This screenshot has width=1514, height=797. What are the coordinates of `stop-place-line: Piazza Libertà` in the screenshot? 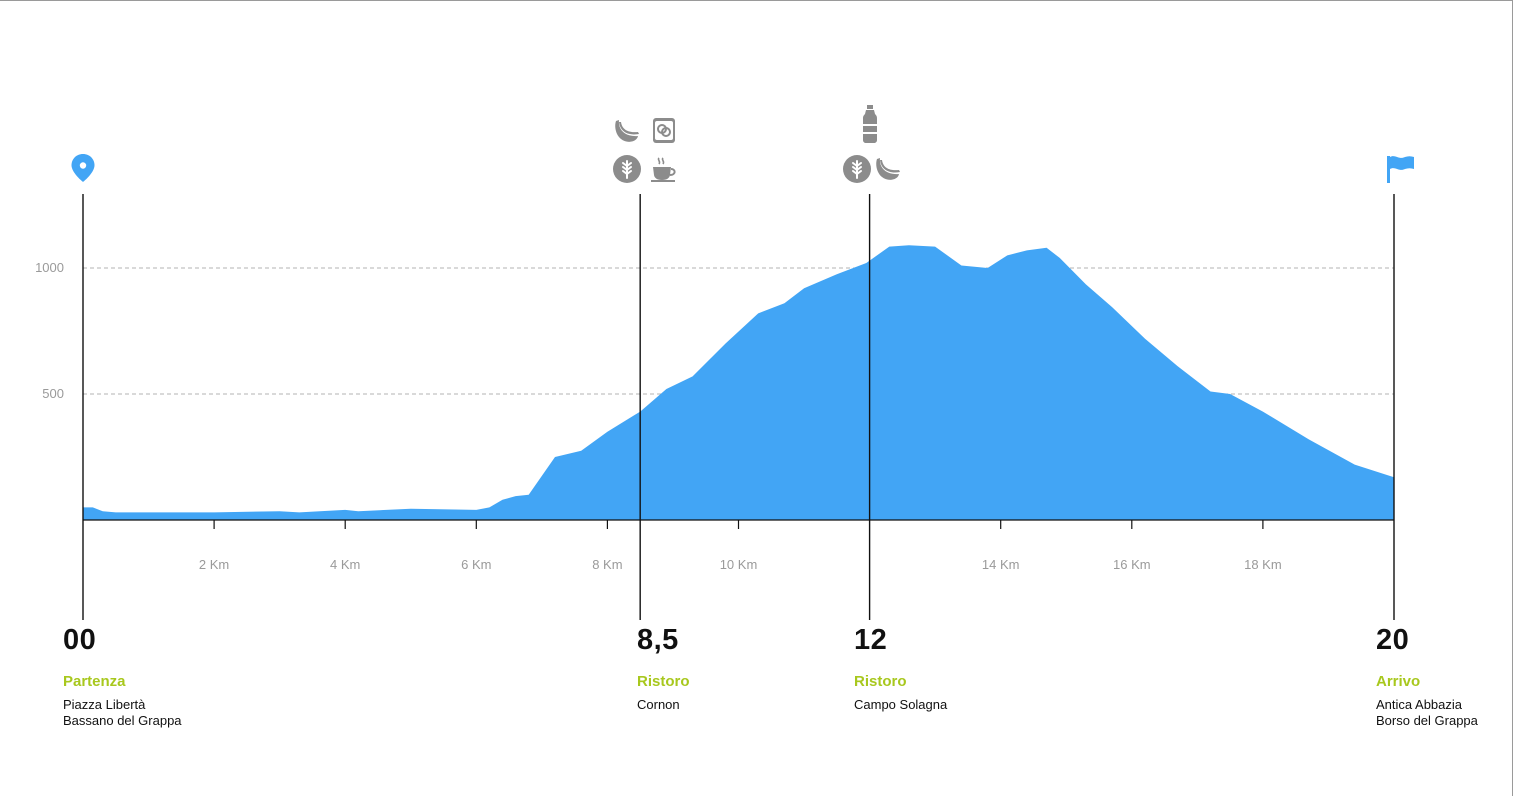 It's located at (104, 704).